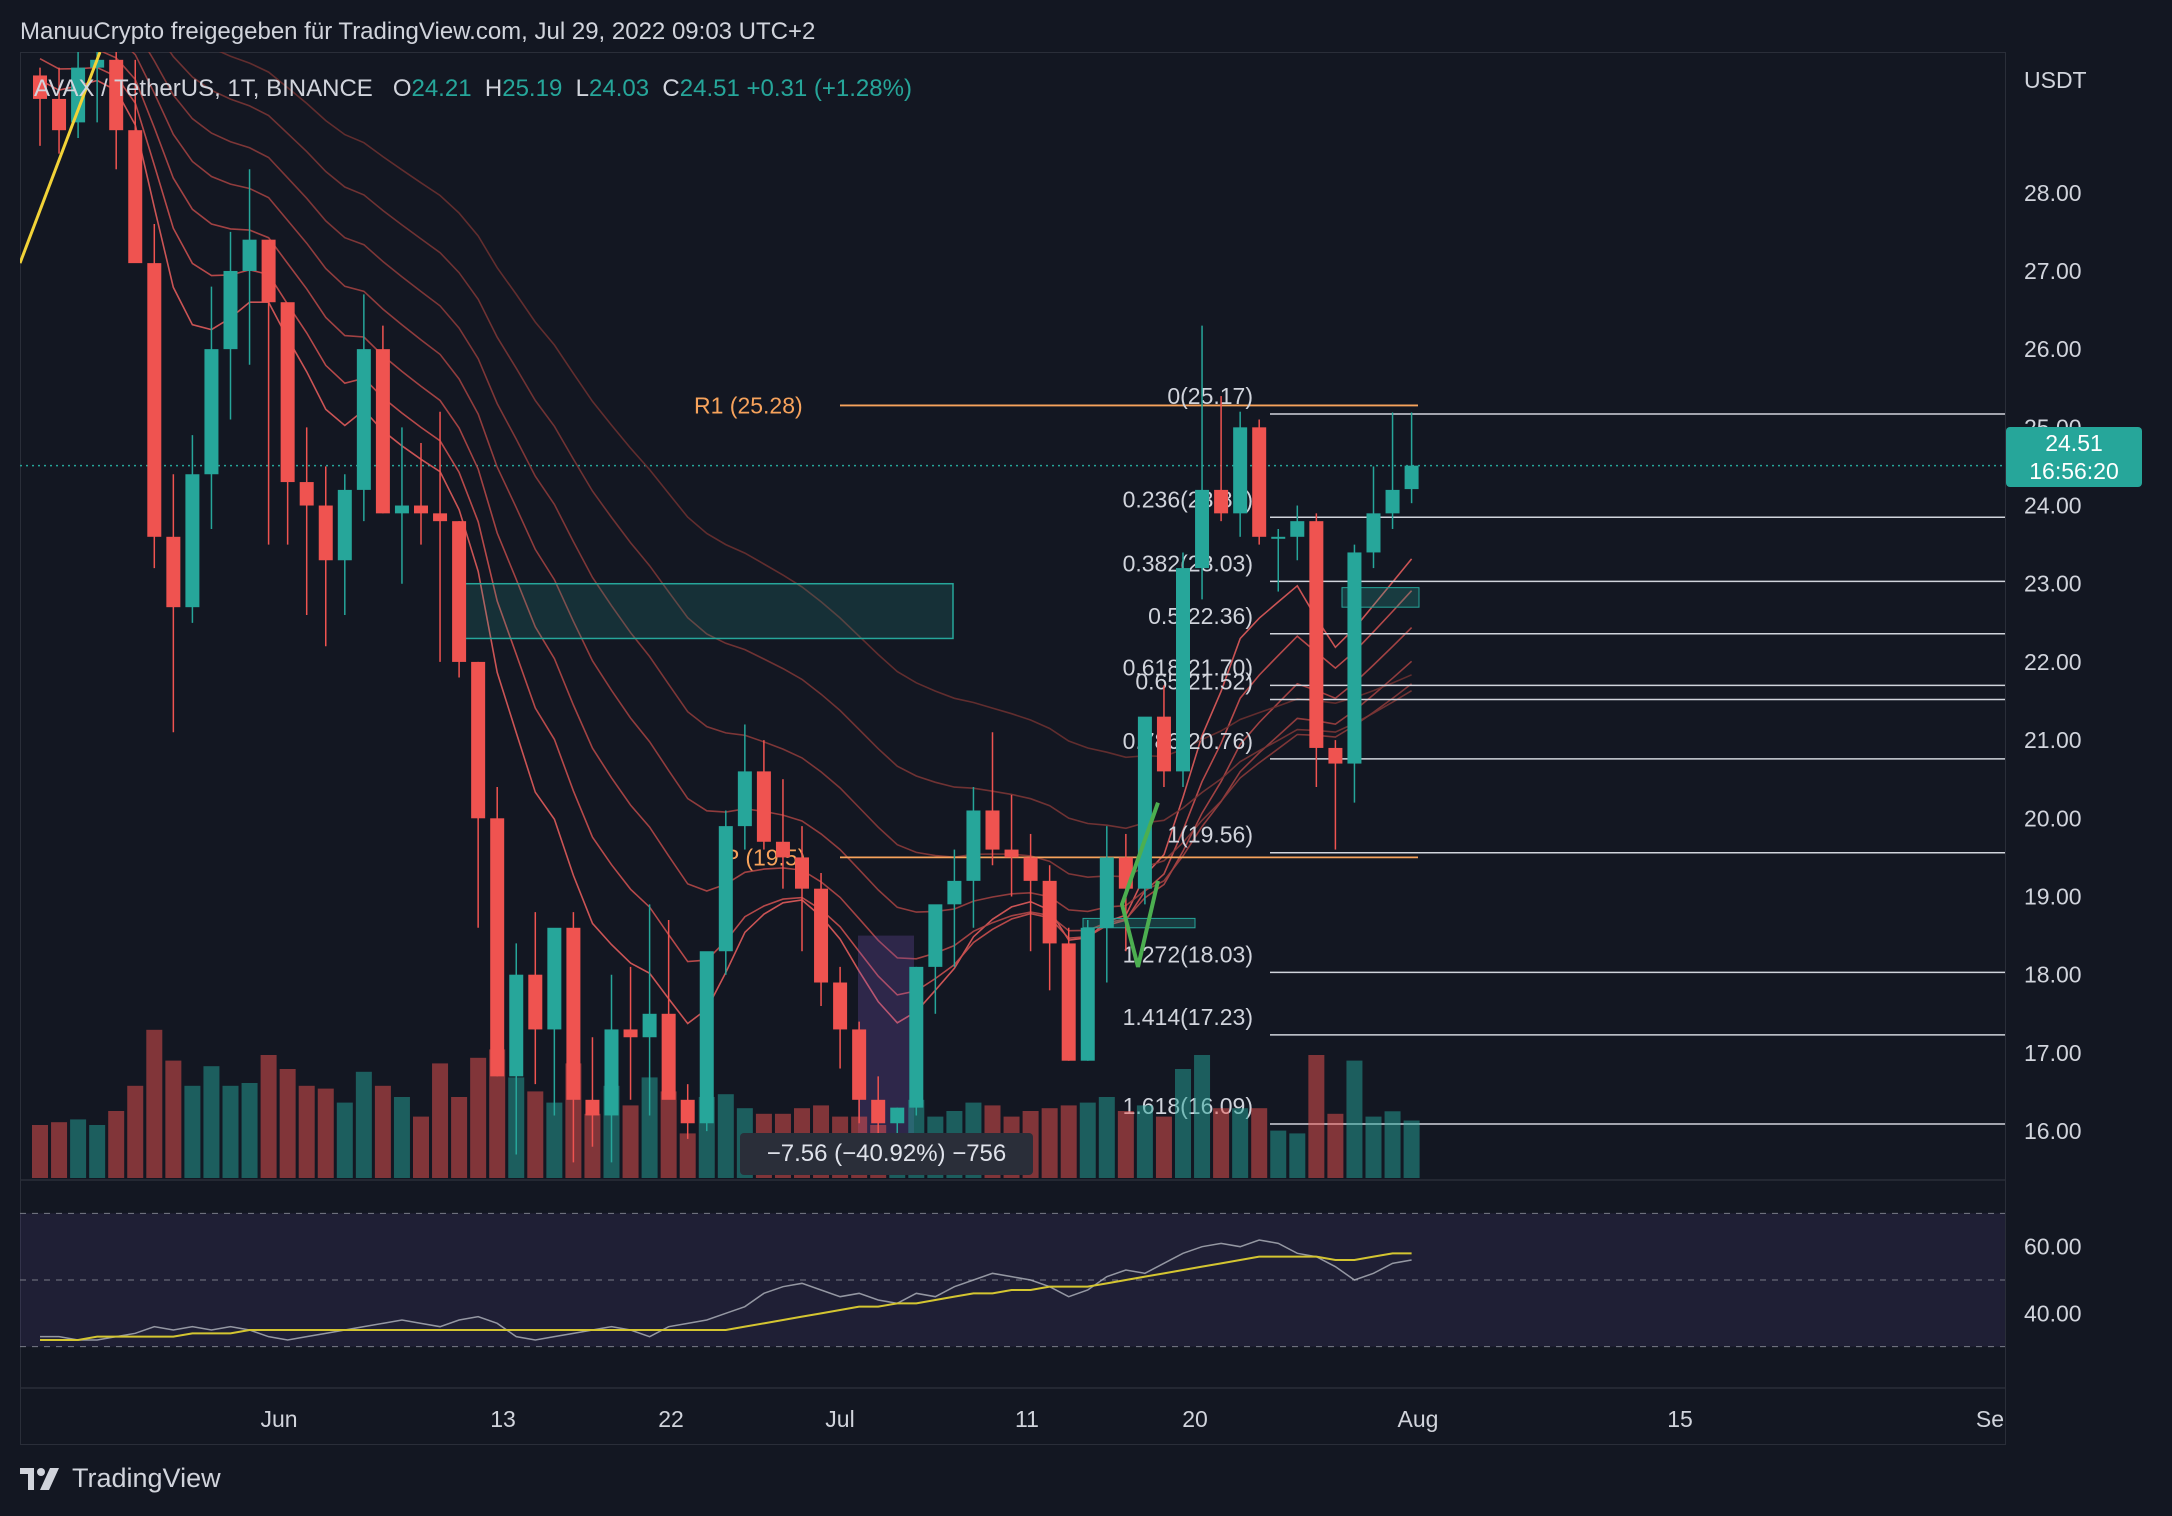  Describe the element at coordinates (709, 611) in the screenshot. I see `supply-zone` at that location.